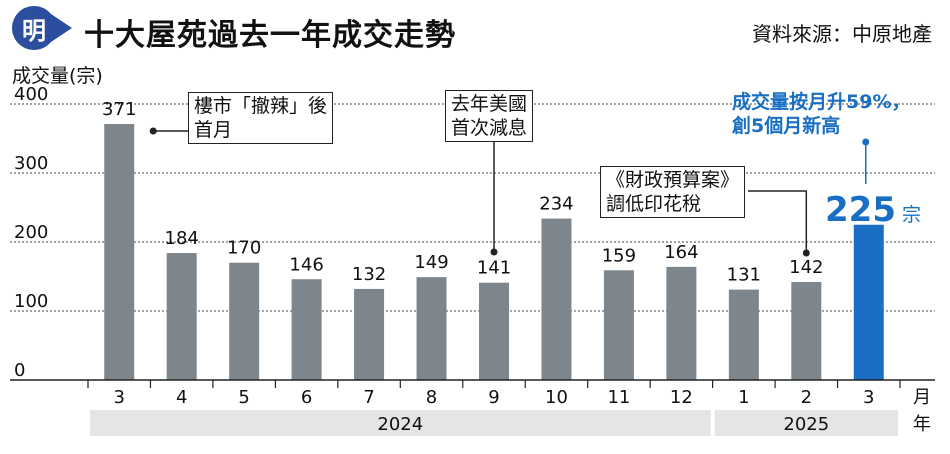 Image resolution: width=950 pixels, height=454 pixels. I want to click on bar-value-label: 164, so click(681, 252).